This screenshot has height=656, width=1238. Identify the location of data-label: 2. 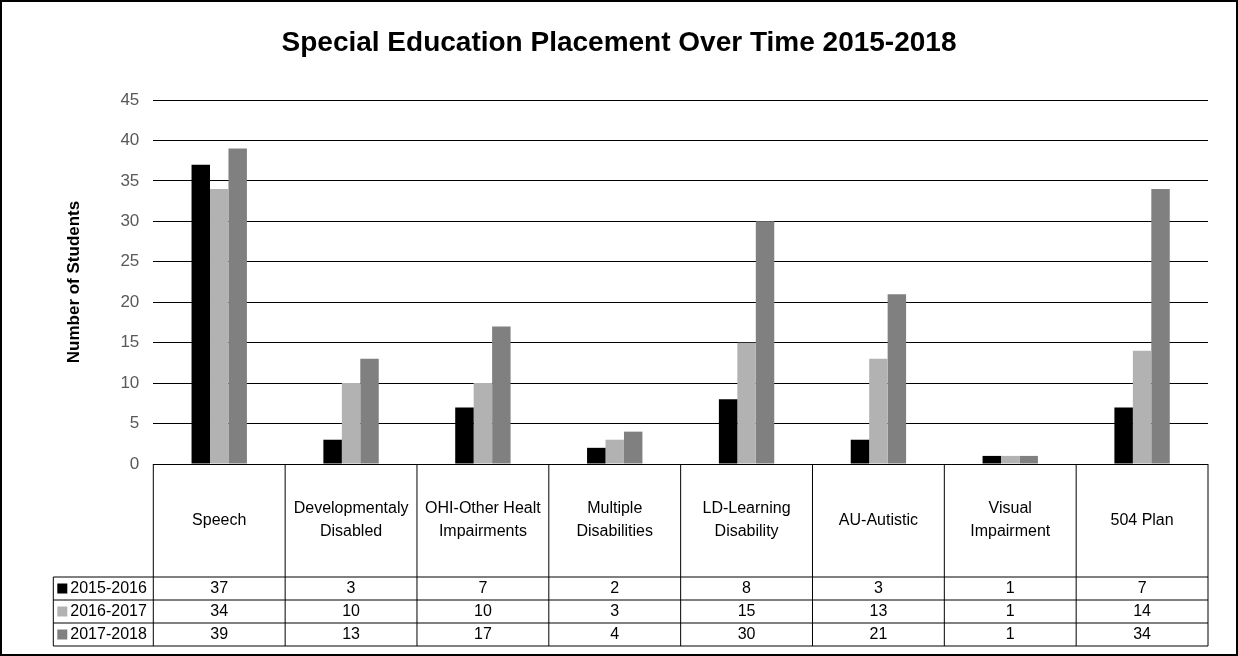
(615, 587).